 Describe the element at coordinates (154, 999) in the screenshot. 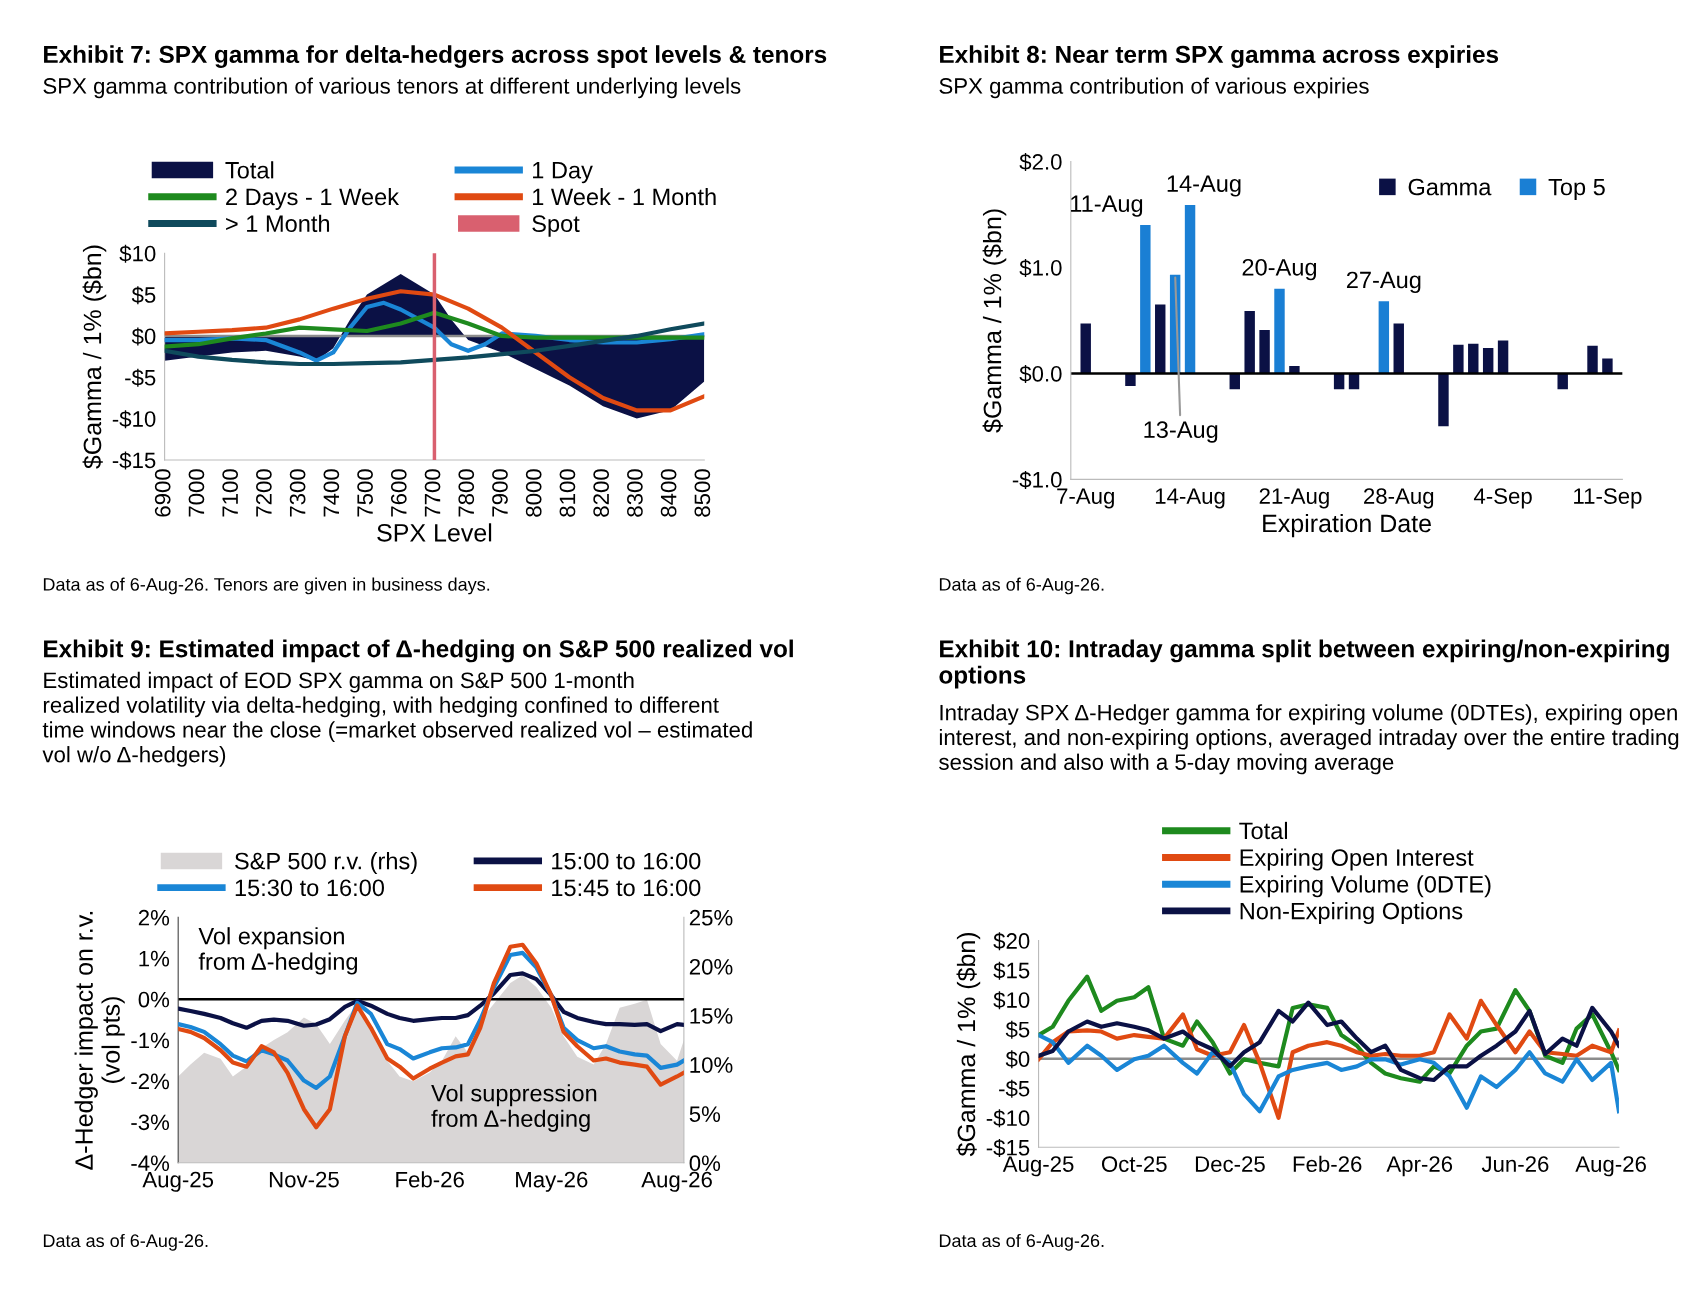

I see `y-tick-label: 0%` at that location.